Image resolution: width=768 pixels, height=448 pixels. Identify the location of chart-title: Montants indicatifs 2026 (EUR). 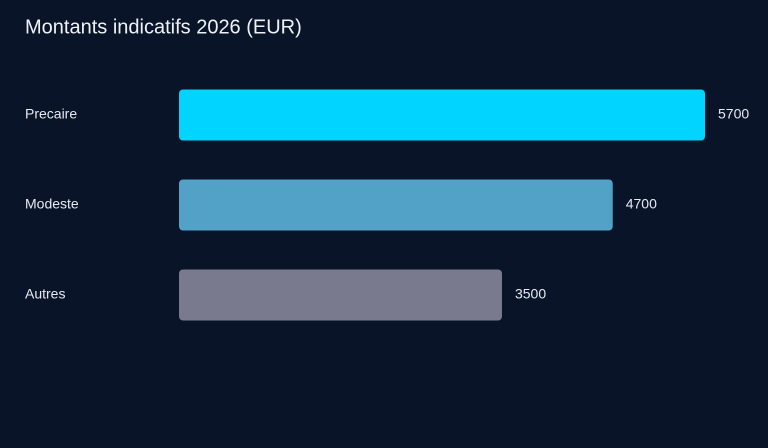
(163, 27).